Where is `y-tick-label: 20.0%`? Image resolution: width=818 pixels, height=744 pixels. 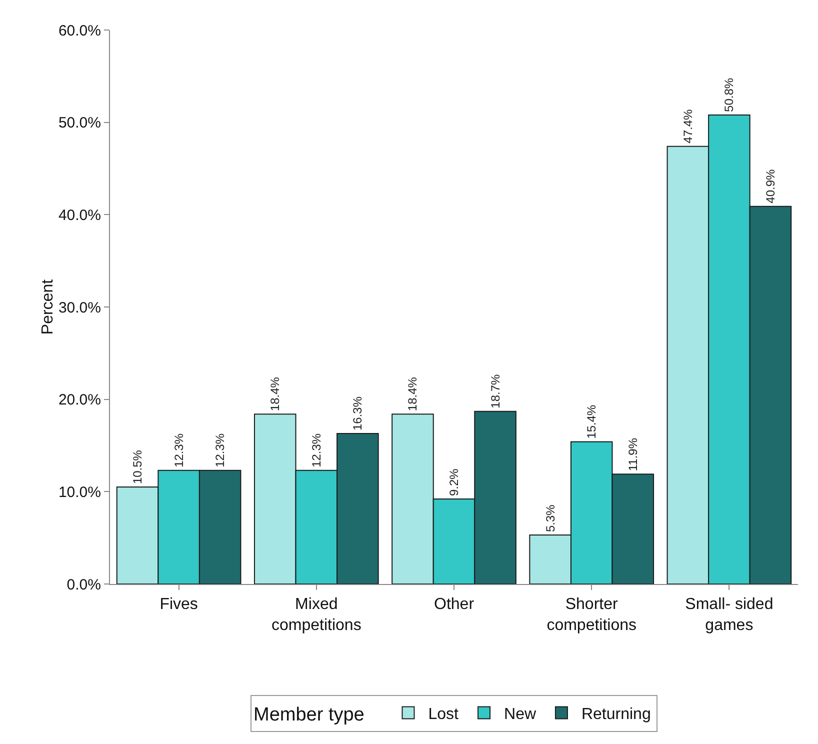
y-tick-label: 20.0% is located at coordinates (79, 400).